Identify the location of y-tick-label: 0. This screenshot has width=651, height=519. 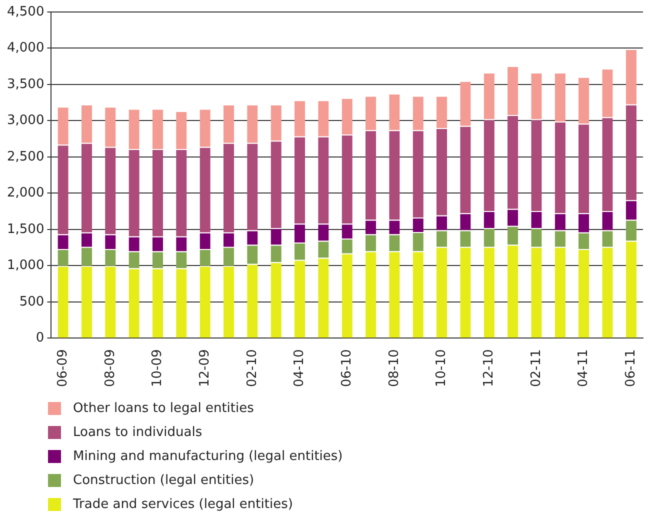
(40, 338).